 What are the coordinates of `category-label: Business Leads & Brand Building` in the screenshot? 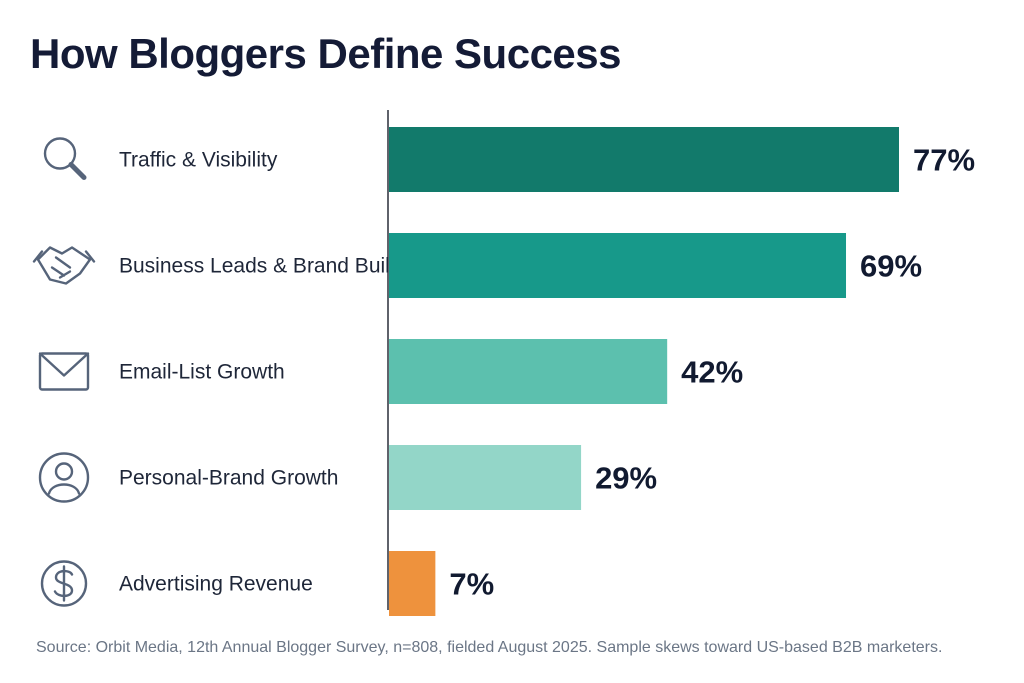 It's located at (274, 266).